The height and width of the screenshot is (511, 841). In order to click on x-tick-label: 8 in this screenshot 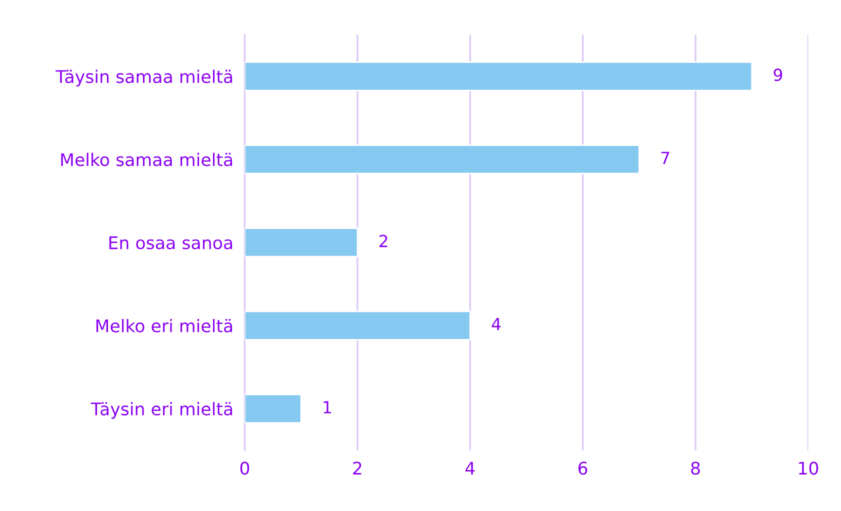, I will do `click(695, 468)`.